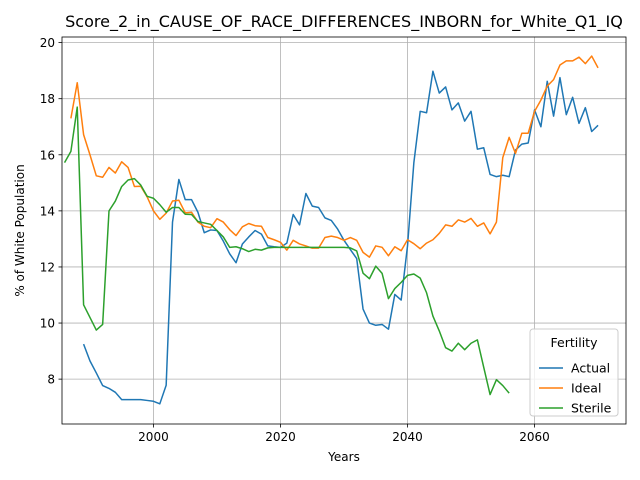 The width and height of the screenshot is (640, 480). What do you see at coordinates (47, 211) in the screenshot?
I see `y-tick-label: 14` at bounding box center [47, 211].